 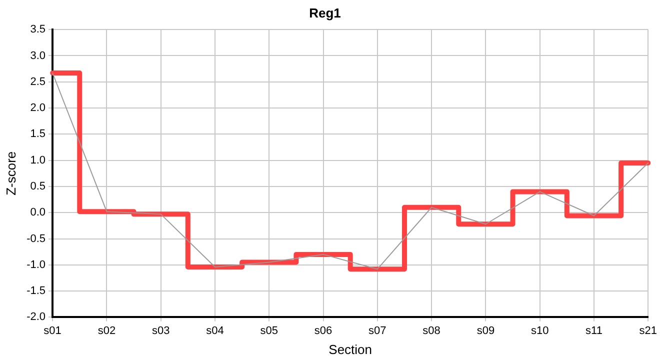 What do you see at coordinates (38, 186) in the screenshot?
I see `y-tick-label: 0.5` at bounding box center [38, 186].